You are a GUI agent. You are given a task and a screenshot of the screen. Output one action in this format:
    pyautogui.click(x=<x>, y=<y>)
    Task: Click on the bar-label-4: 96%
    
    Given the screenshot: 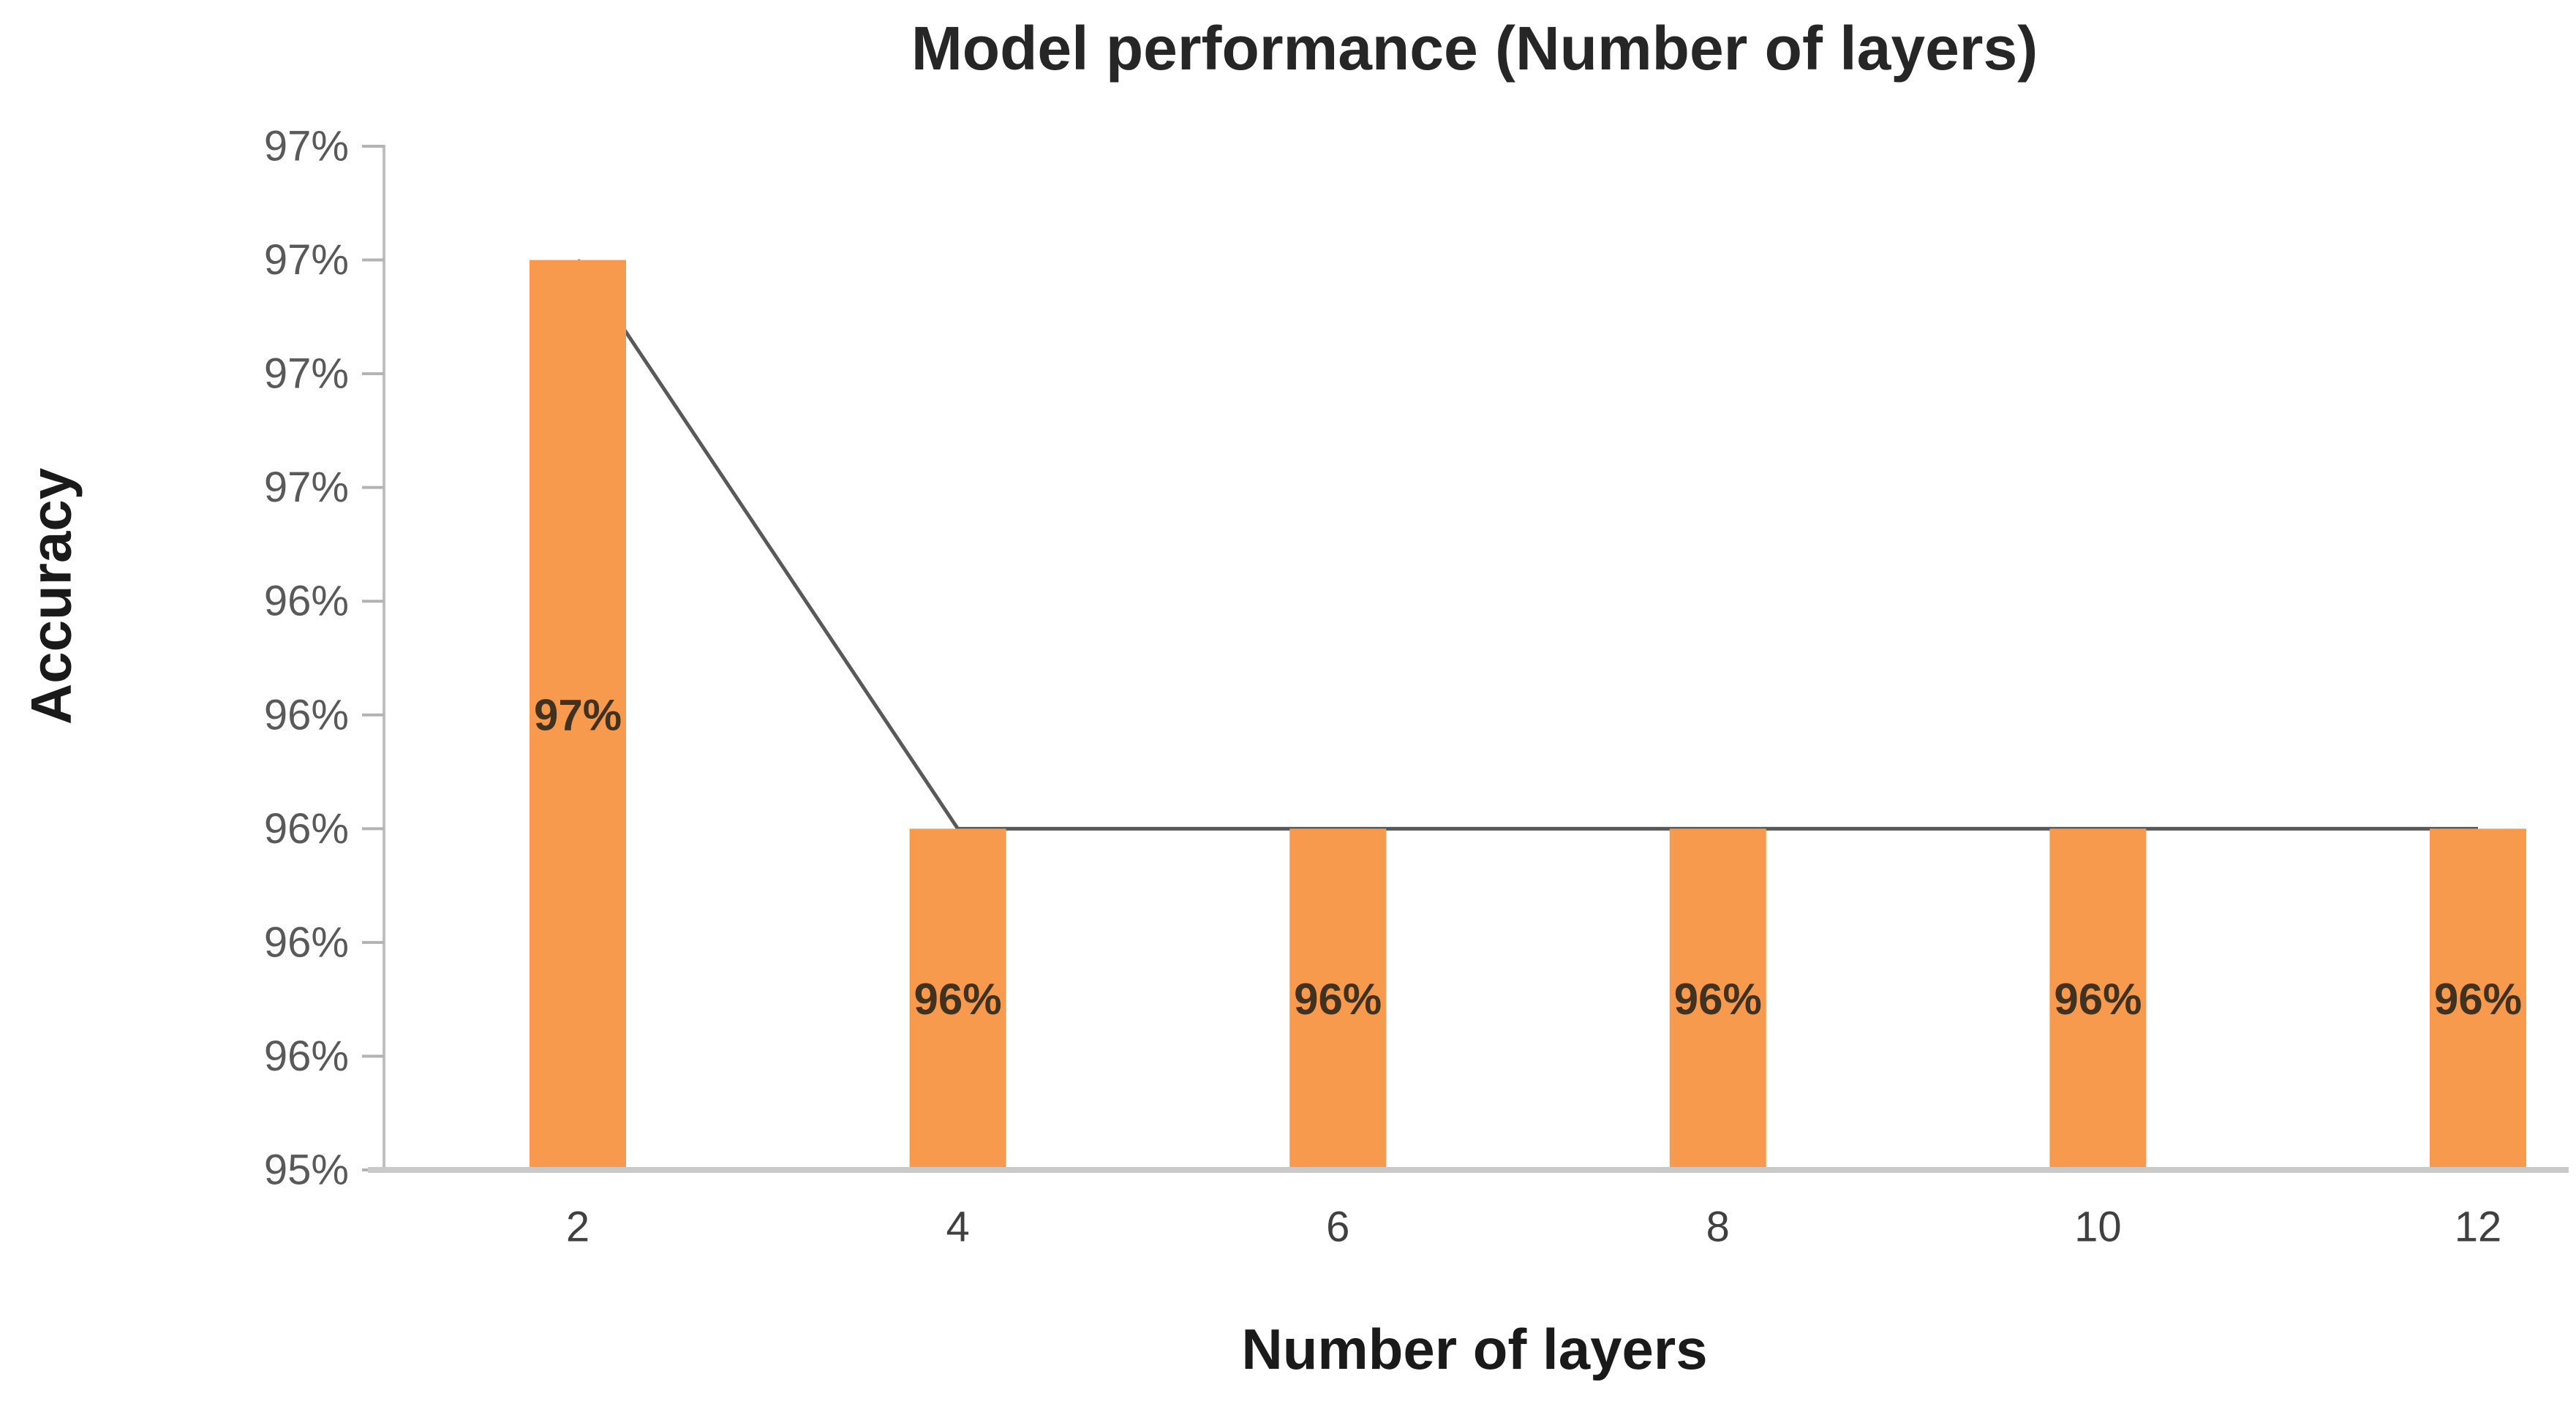 What is the action you would take?
    pyautogui.click(x=958, y=999)
    